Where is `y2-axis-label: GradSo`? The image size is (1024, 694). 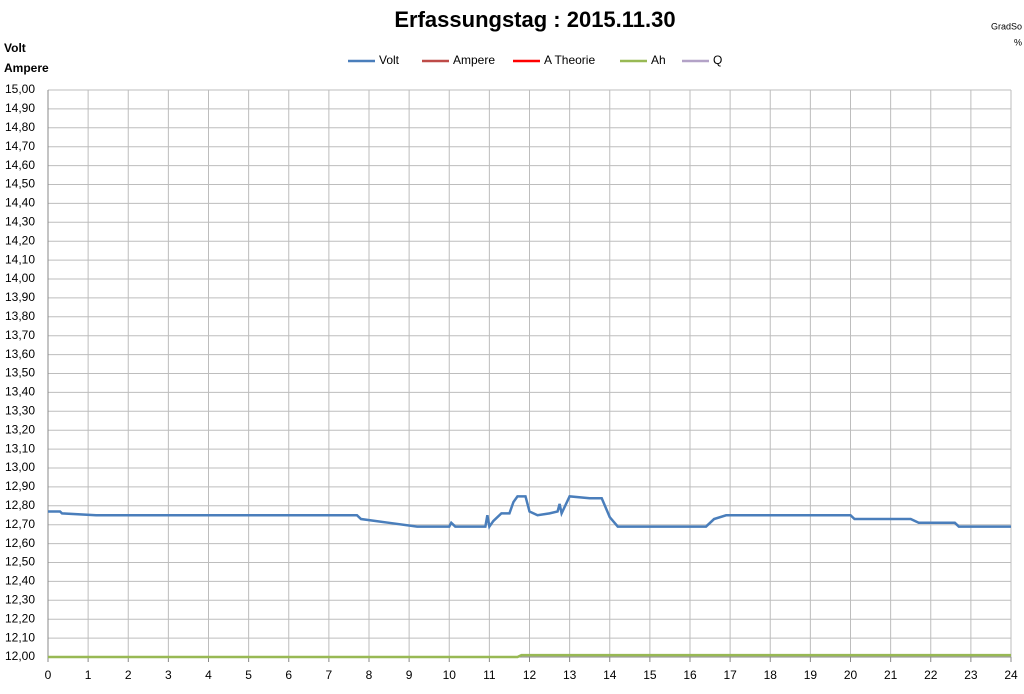 y2-axis-label: GradSo is located at coordinates (1006, 26).